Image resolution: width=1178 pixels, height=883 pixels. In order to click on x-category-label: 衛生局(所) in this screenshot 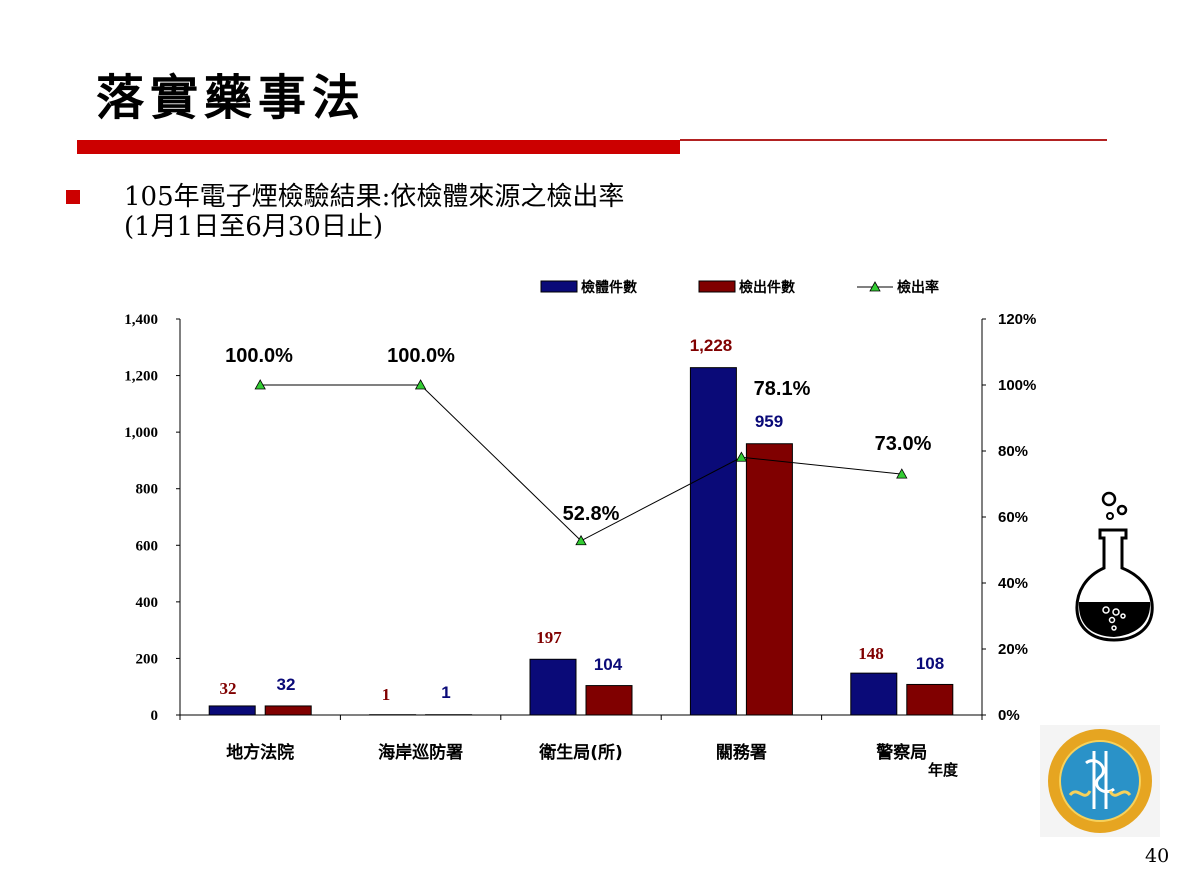, I will do `click(580, 752)`.